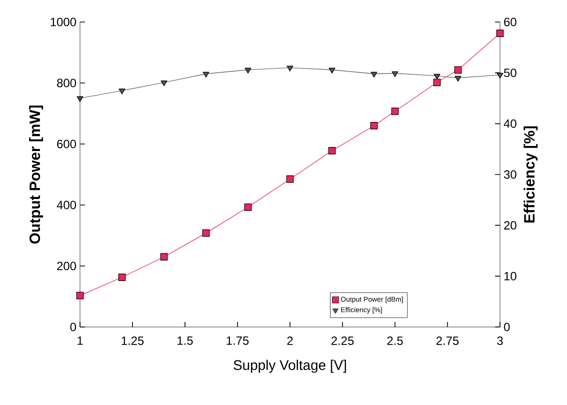 This screenshot has height=405, width=567. Describe the element at coordinates (73, 327) in the screenshot. I see `y-tick-label: 0` at that location.